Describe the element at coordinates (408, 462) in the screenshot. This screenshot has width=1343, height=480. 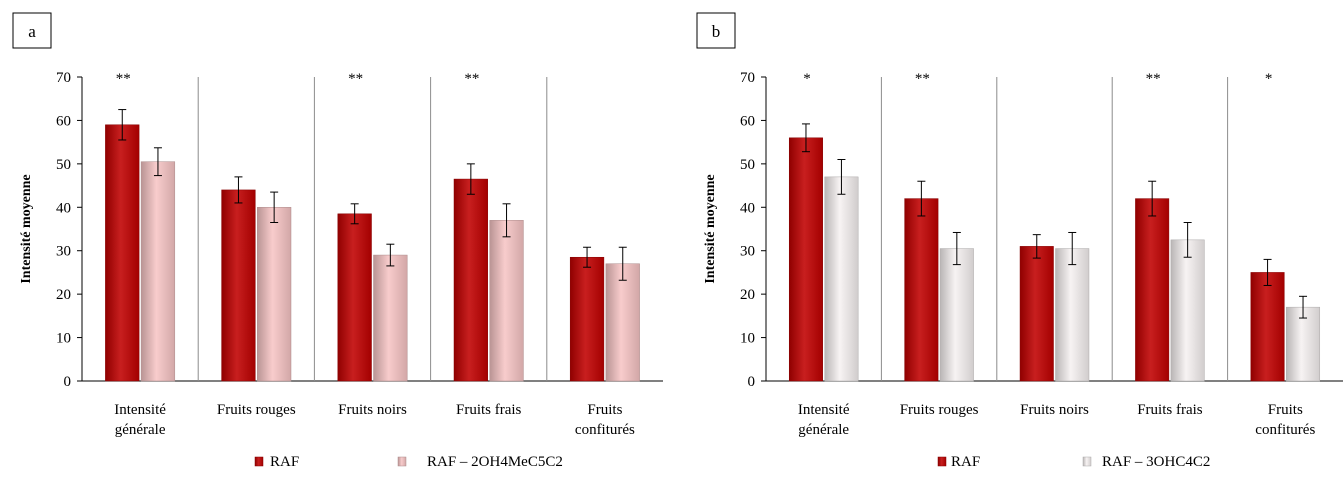
I see `legend: RAF RAF – 2OH4MeC5C2` at that location.